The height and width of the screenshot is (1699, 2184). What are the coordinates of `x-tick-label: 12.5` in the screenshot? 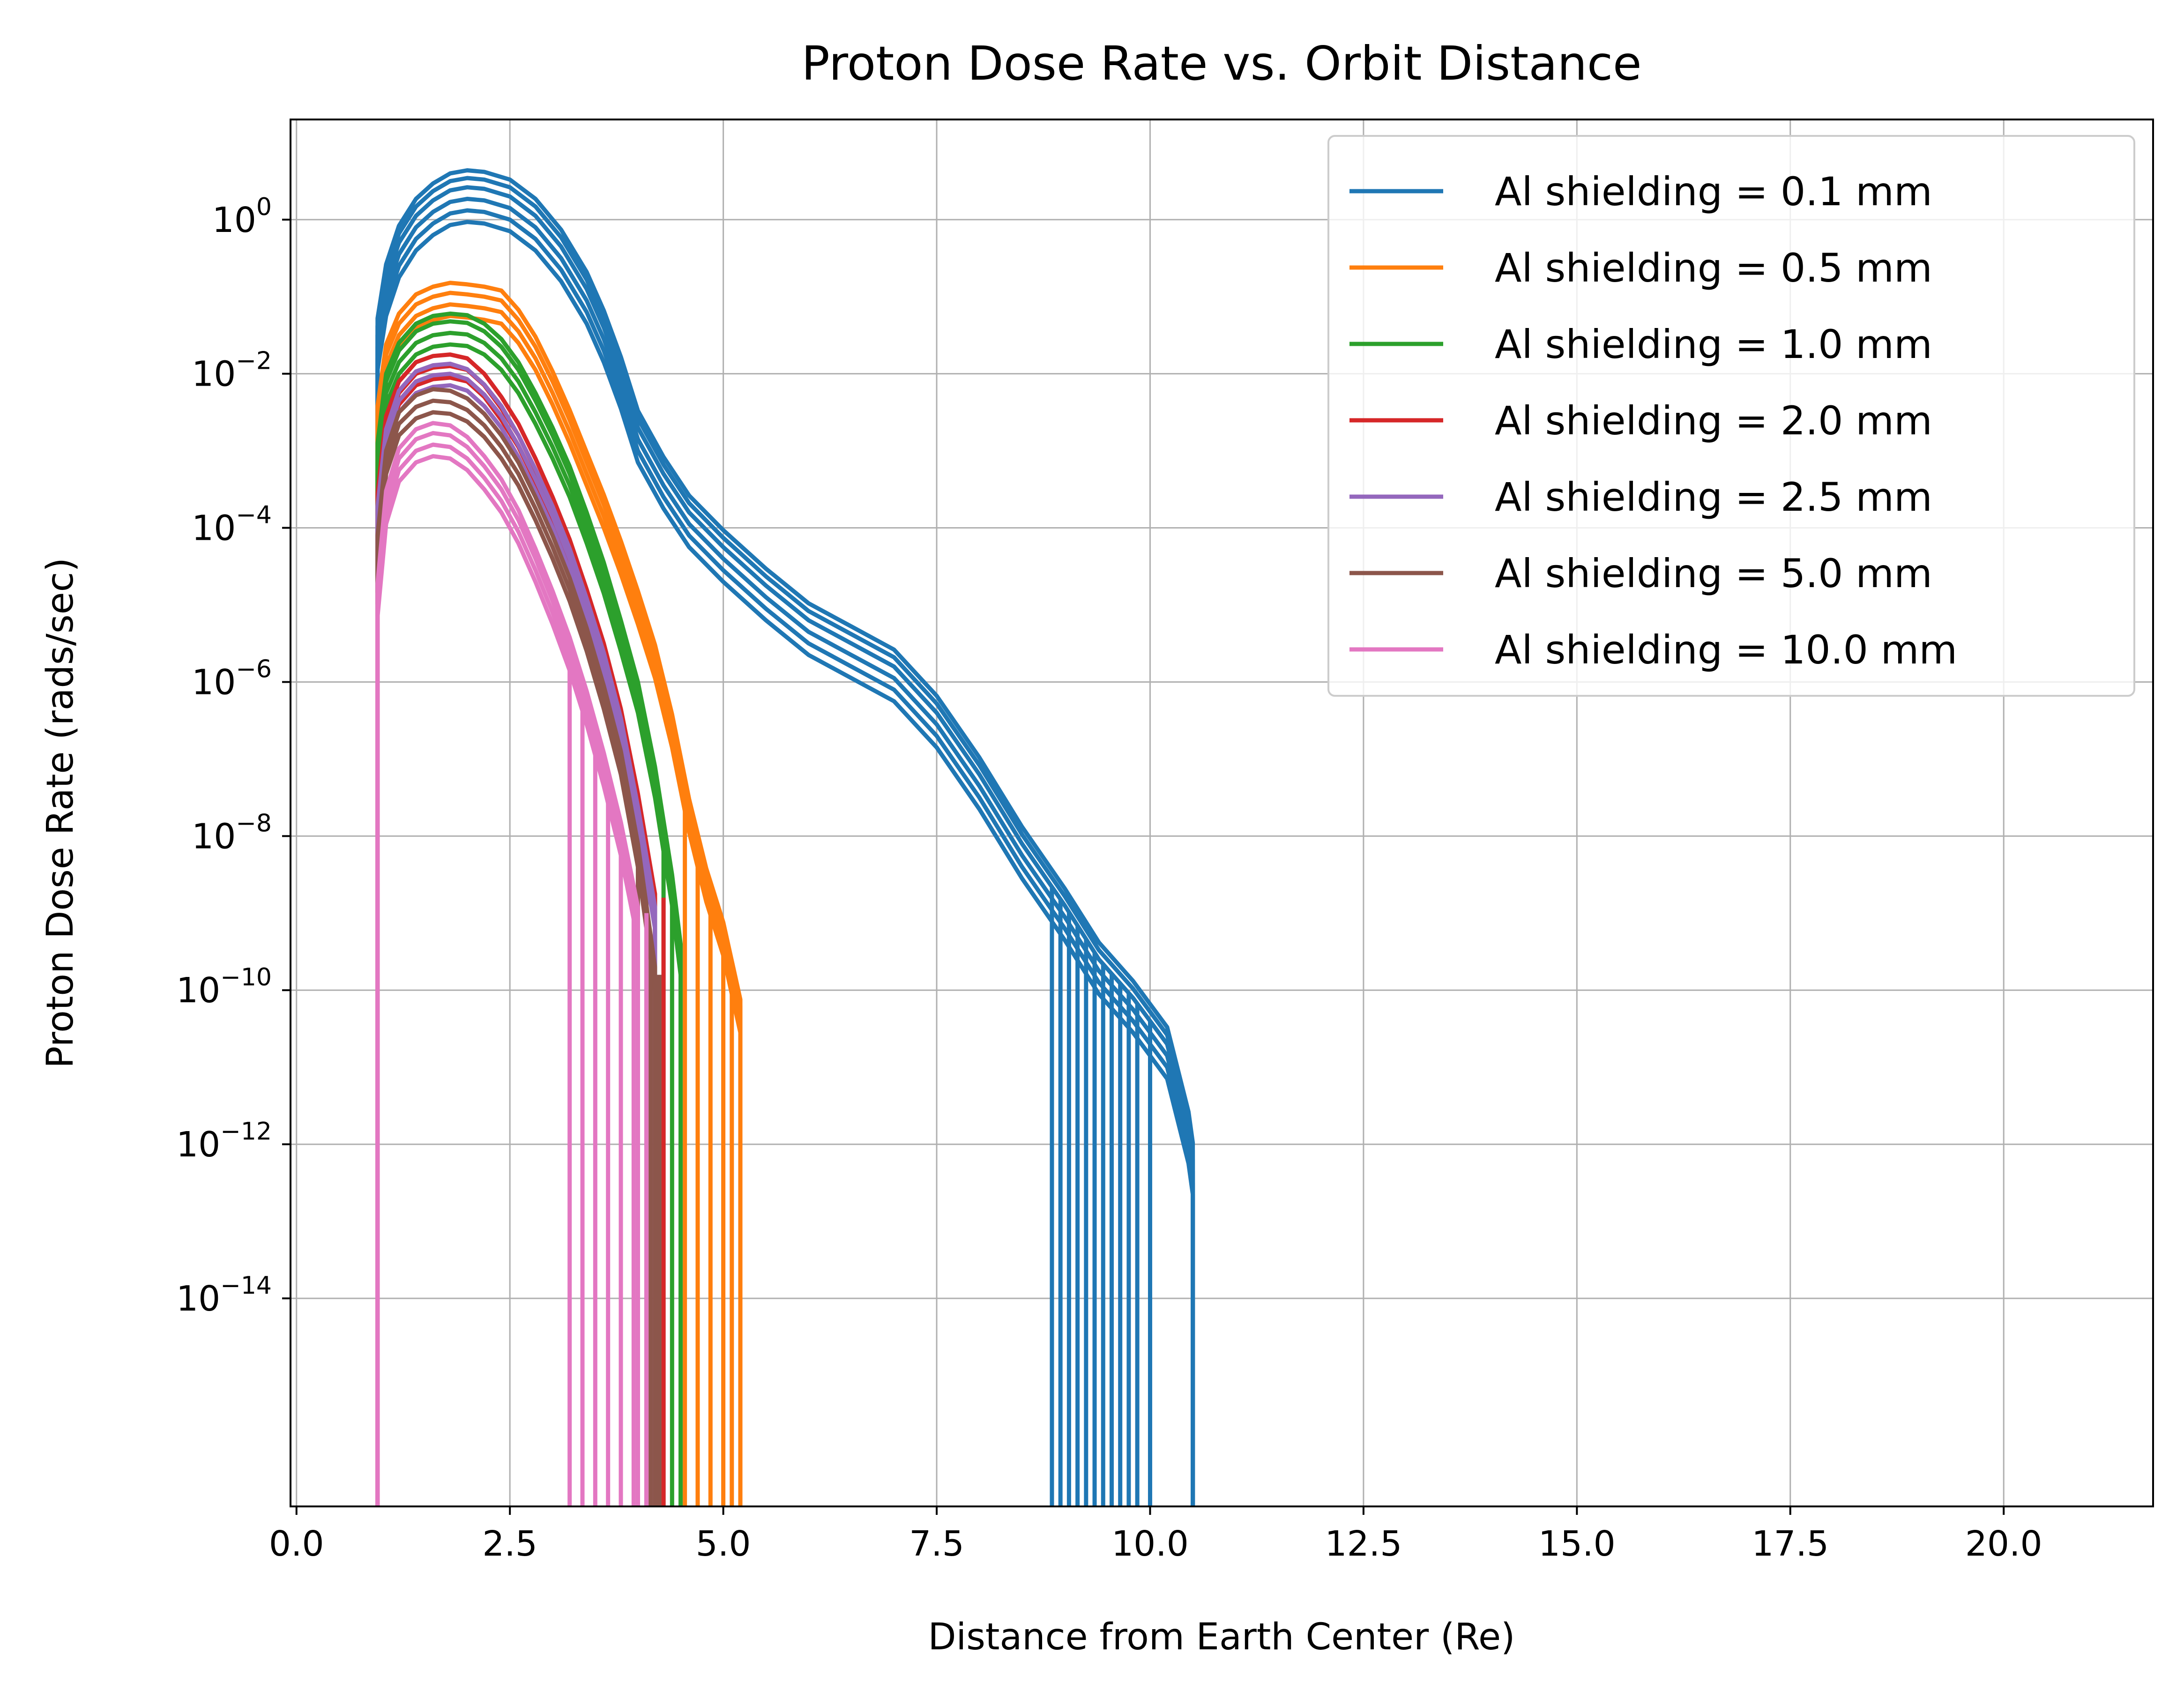 It's located at (1363, 1544).